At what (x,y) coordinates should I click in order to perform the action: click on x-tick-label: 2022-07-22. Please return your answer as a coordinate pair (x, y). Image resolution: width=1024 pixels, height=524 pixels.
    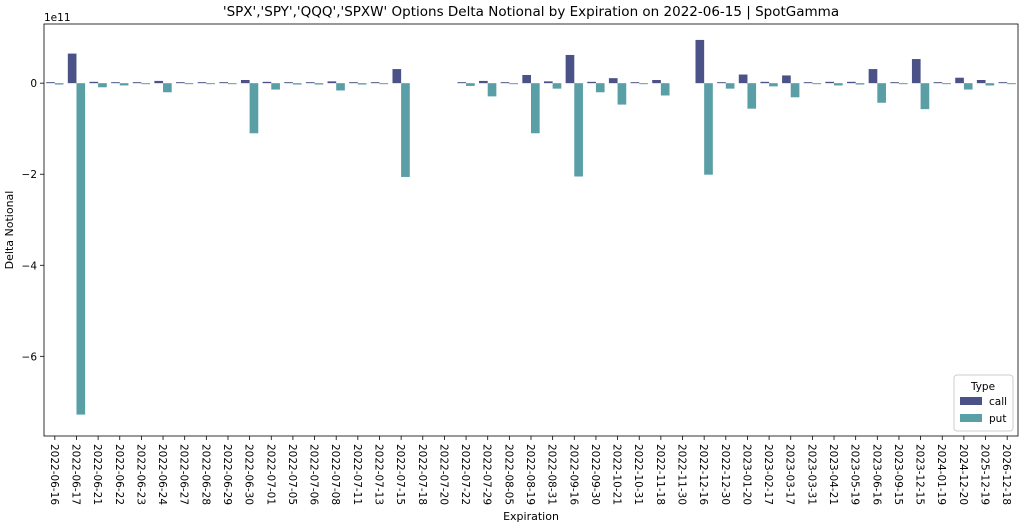
    Looking at the image, I should click on (465, 474).